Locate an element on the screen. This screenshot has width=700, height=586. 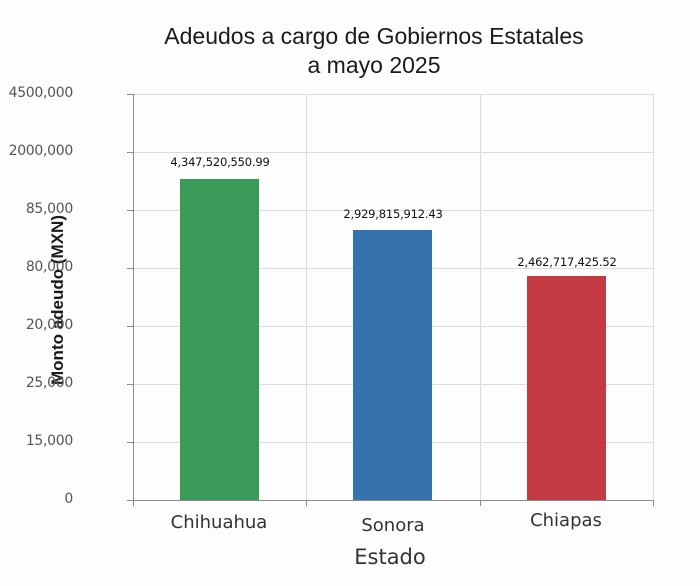
chart-title-line-1: Adeudos a cargo de Gobiernos Estatales is located at coordinates (374, 36).